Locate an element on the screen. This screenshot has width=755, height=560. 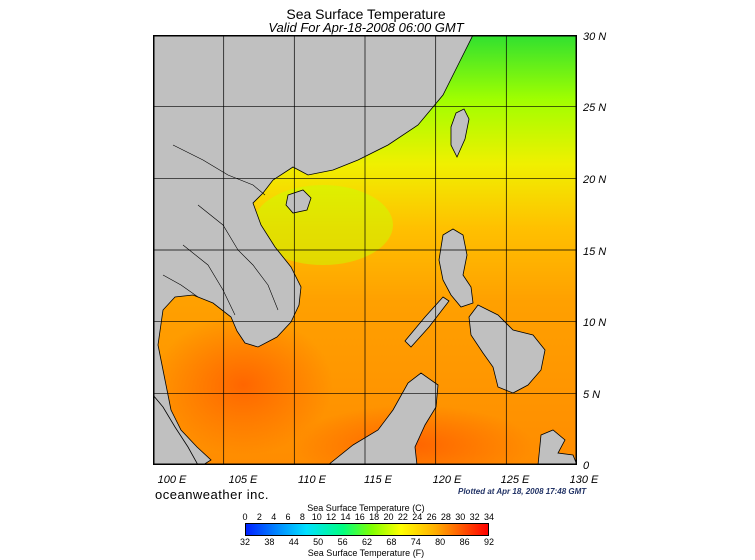
oceanweather-logo: oceanweather inc. is located at coordinates (212, 494).